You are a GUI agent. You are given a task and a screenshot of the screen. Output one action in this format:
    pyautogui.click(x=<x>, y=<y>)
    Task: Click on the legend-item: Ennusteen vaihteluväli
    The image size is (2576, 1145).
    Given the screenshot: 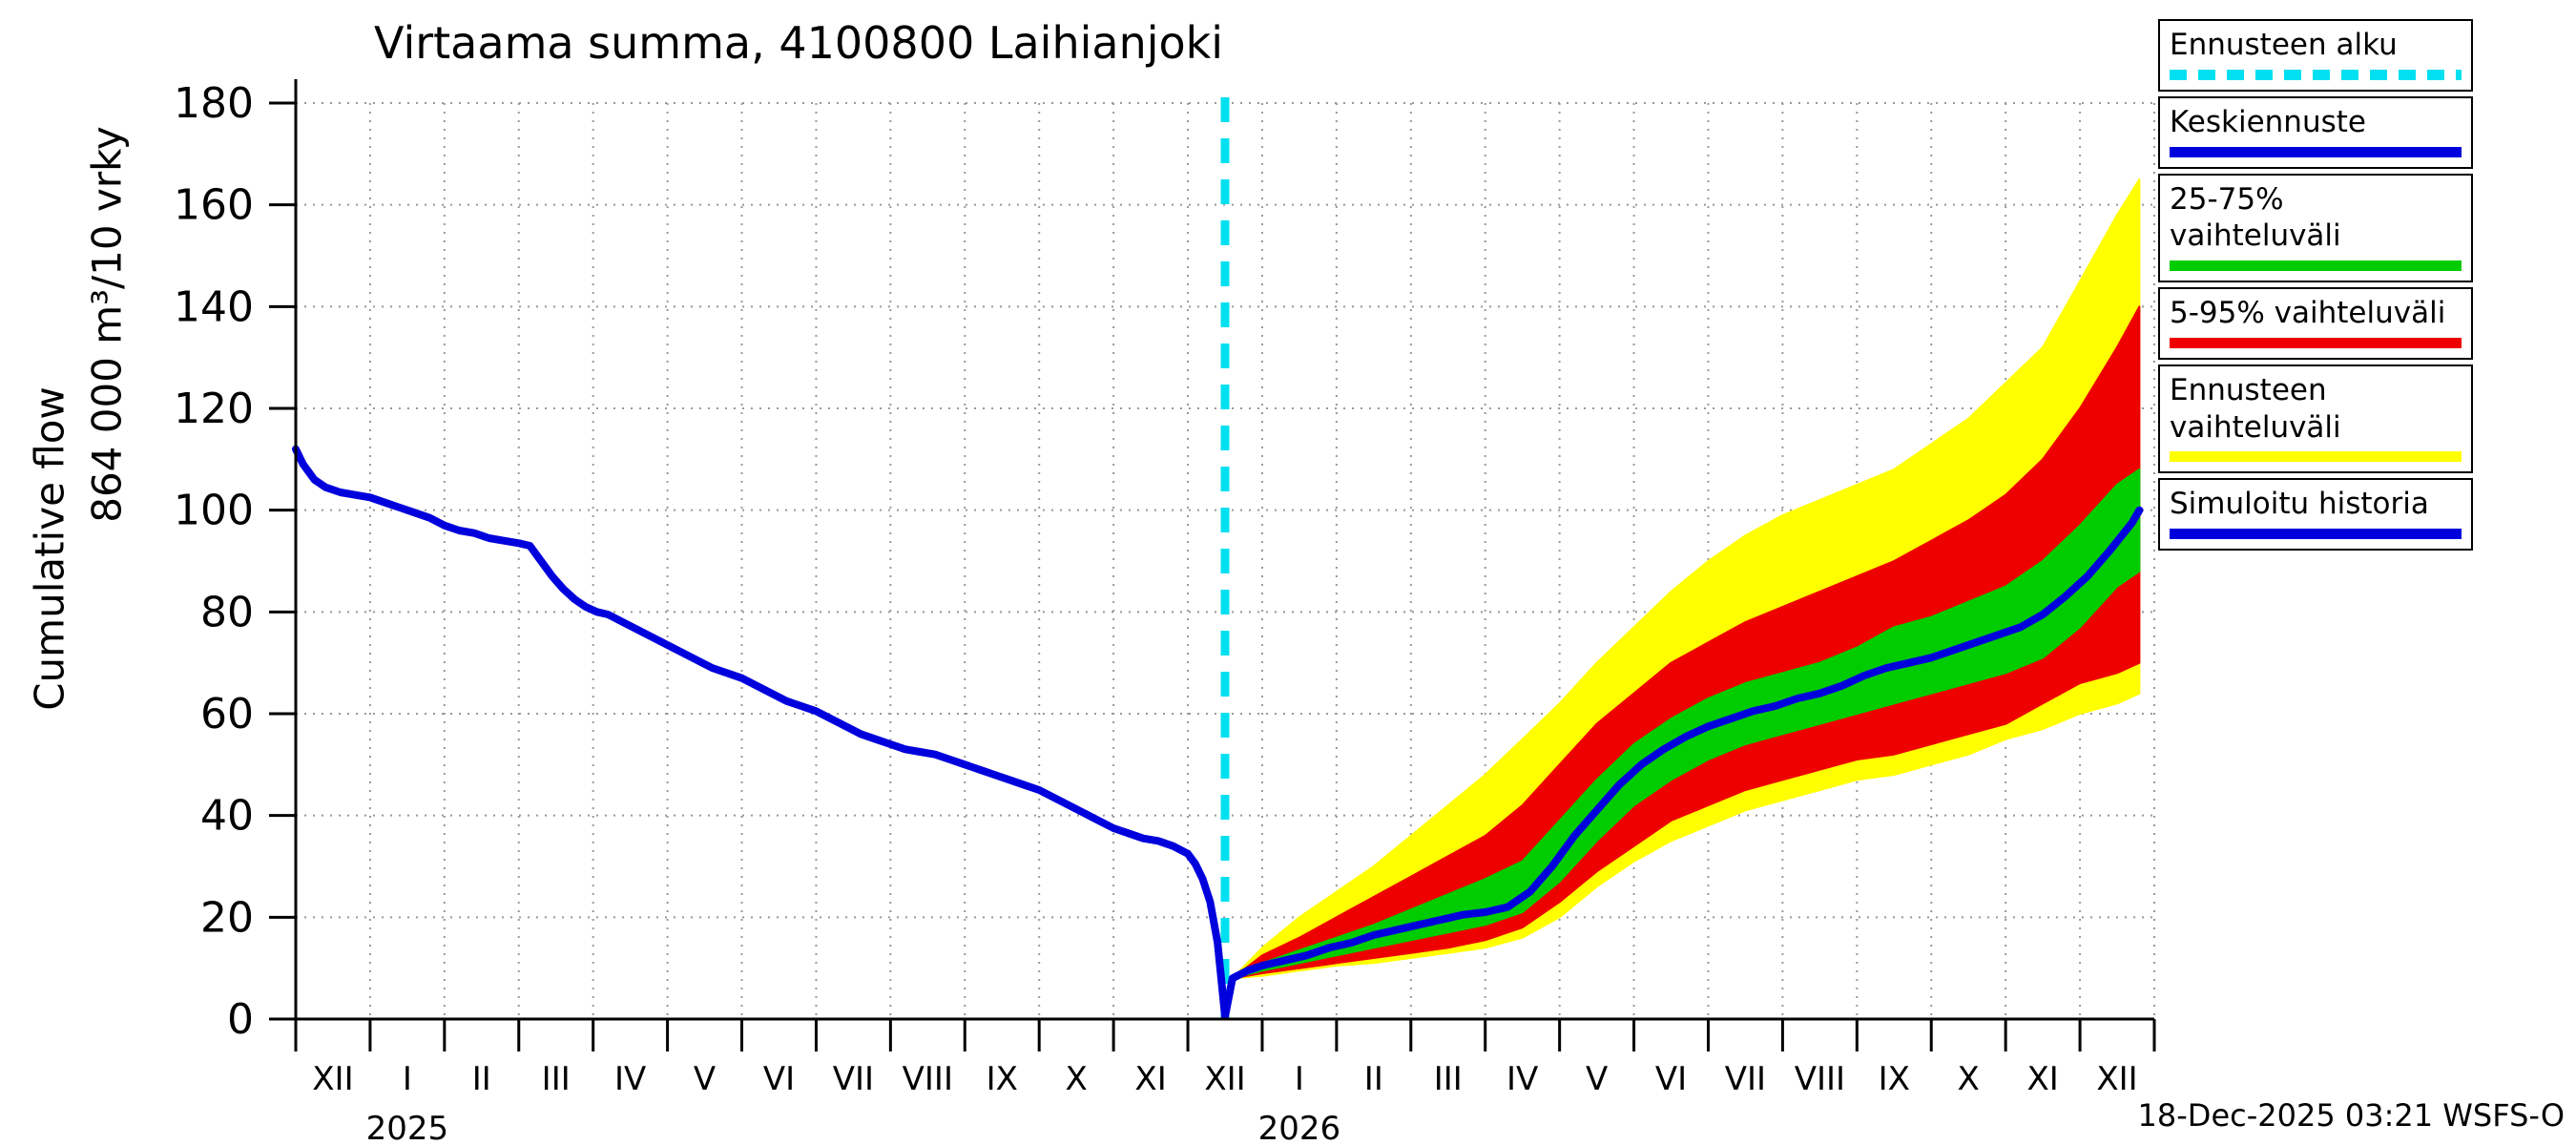 What is the action you would take?
    pyautogui.click(x=2315, y=419)
    